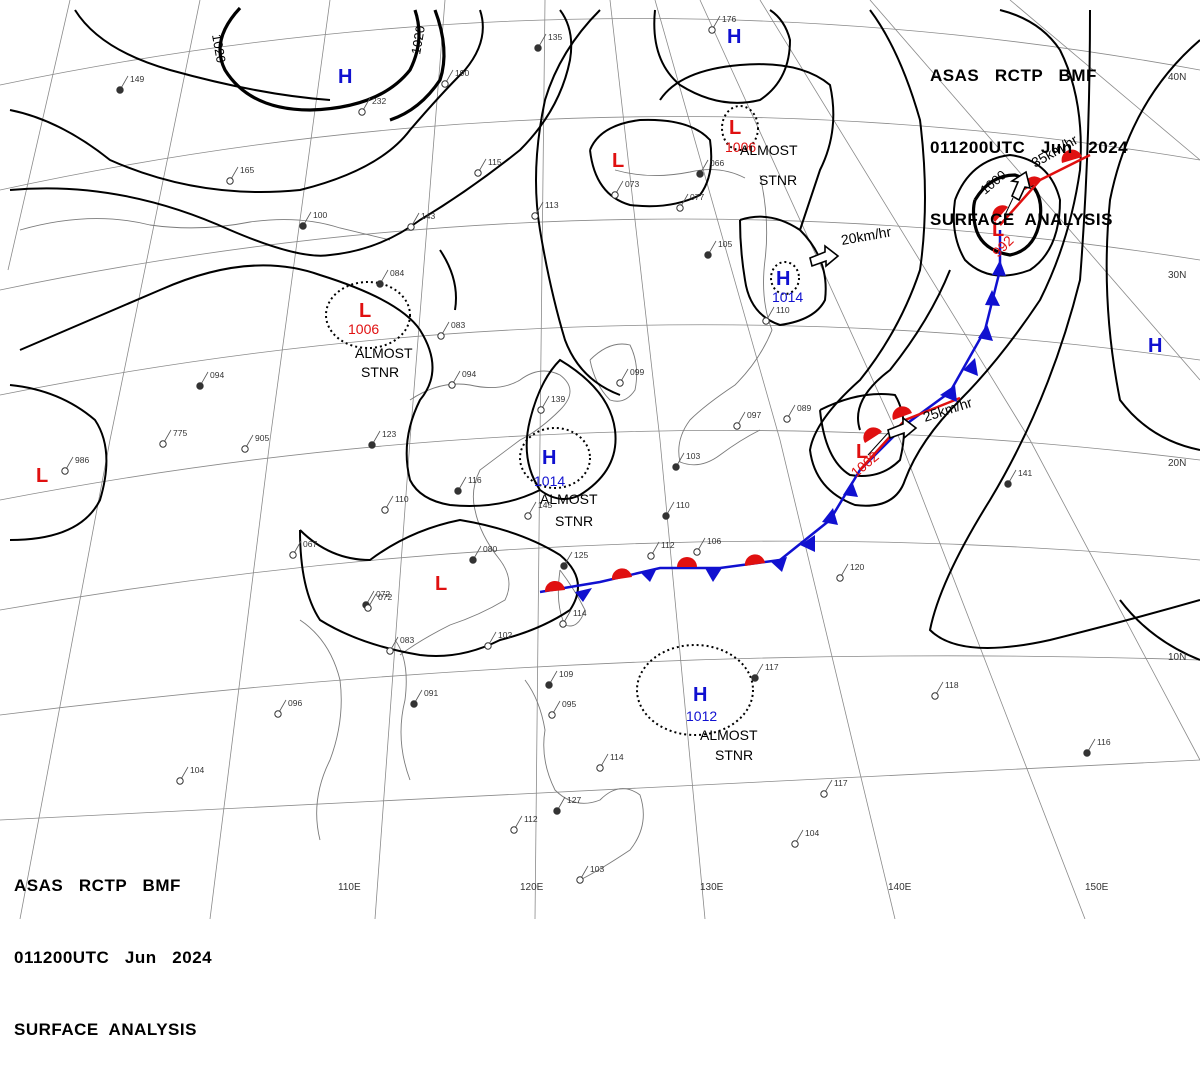 The width and height of the screenshot is (1200, 1066). Describe the element at coordinates (834, 788) in the screenshot. I see `station-plot: 117` at that location.